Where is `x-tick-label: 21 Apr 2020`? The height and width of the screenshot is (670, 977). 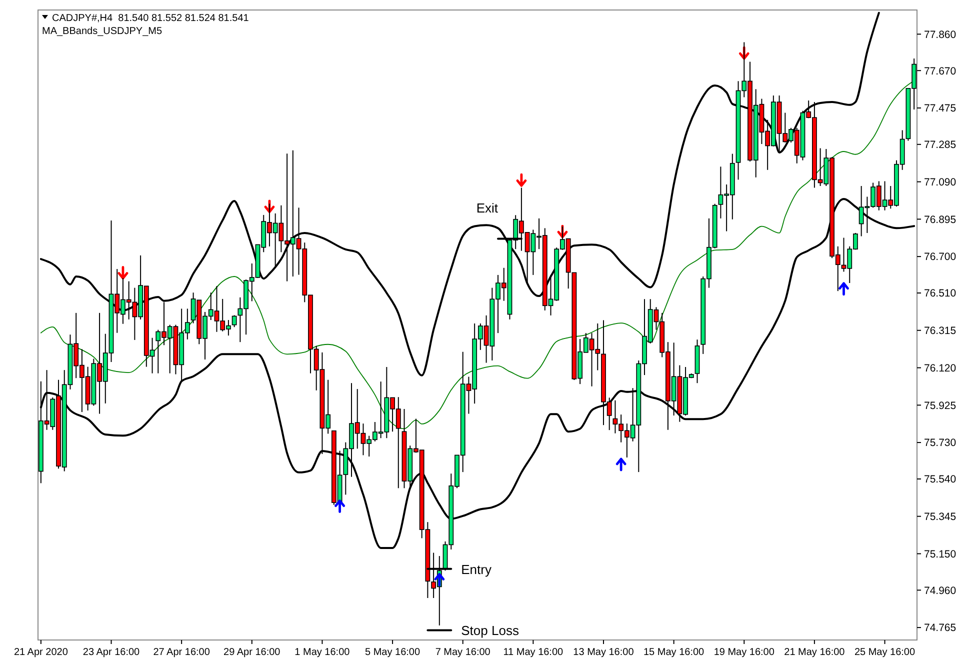
x-tick-label: 21 Apr 2020 is located at coordinates (41, 652).